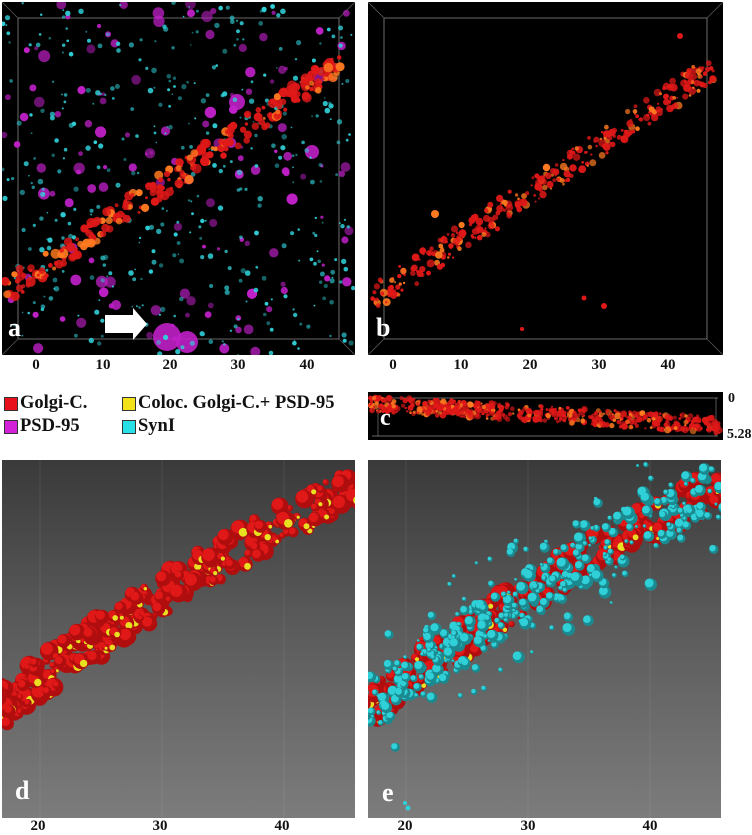  I want to click on tick-d-30: 30, so click(160, 826).